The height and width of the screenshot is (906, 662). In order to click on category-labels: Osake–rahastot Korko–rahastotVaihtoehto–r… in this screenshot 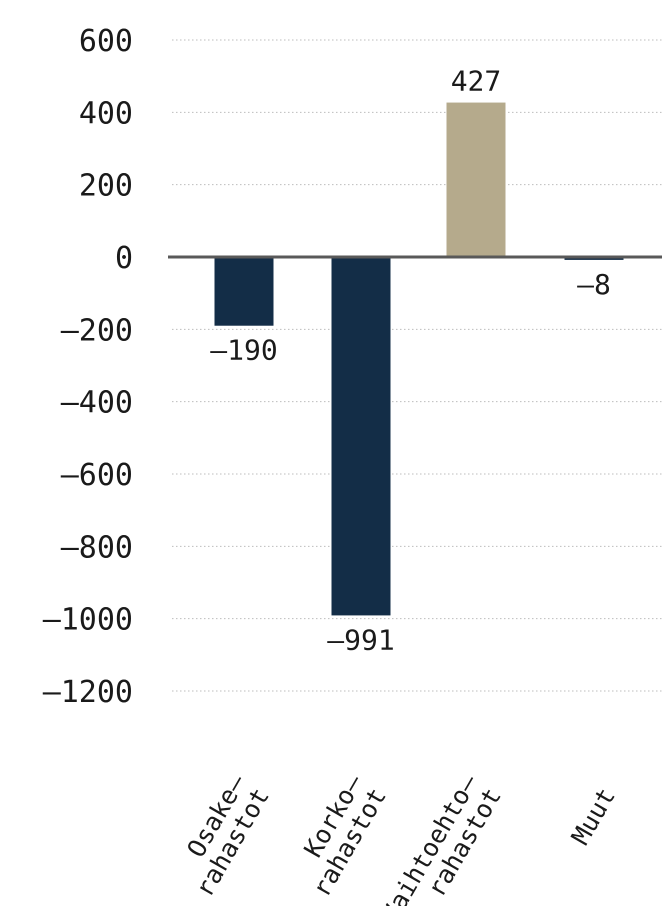, I will do `click(401, 837)`.